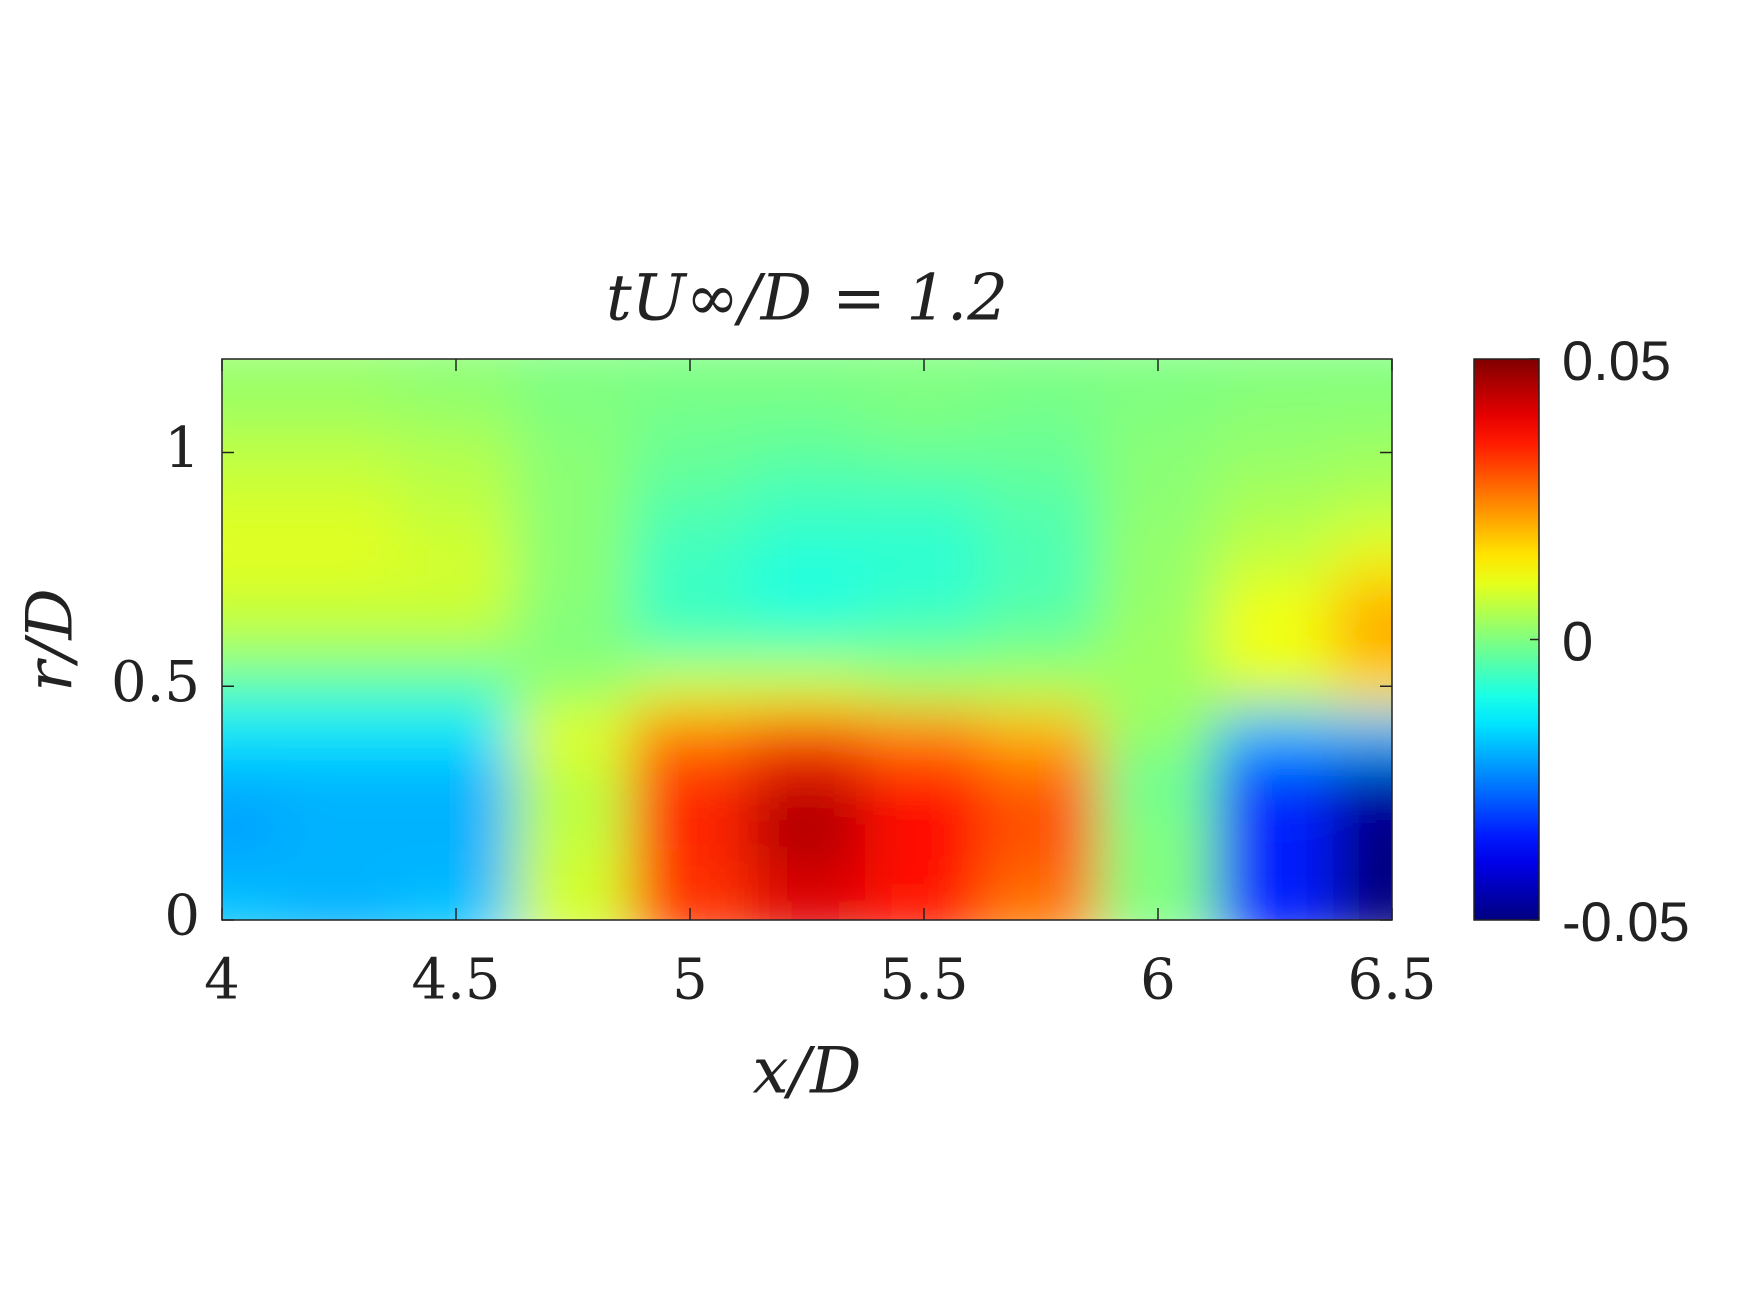 The height and width of the screenshot is (1313, 1750). What do you see at coordinates (51, 639) in the screenshot?
I see `y-axis-label: r/D` at bounding box center [51, 639].